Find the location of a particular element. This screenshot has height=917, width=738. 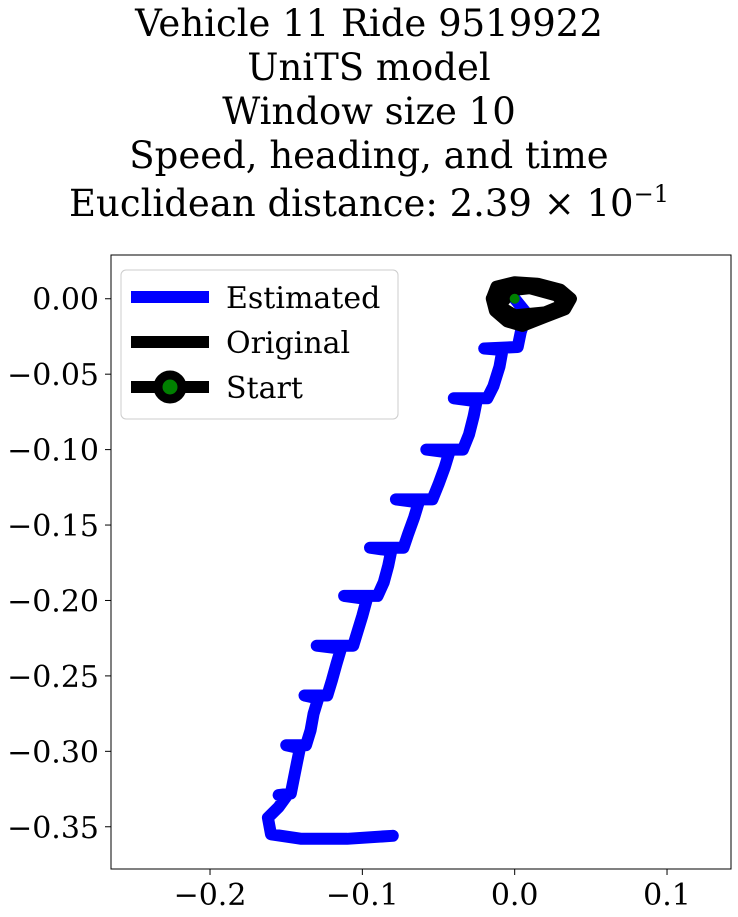

series-line-original is located at coordinates (531, 304).